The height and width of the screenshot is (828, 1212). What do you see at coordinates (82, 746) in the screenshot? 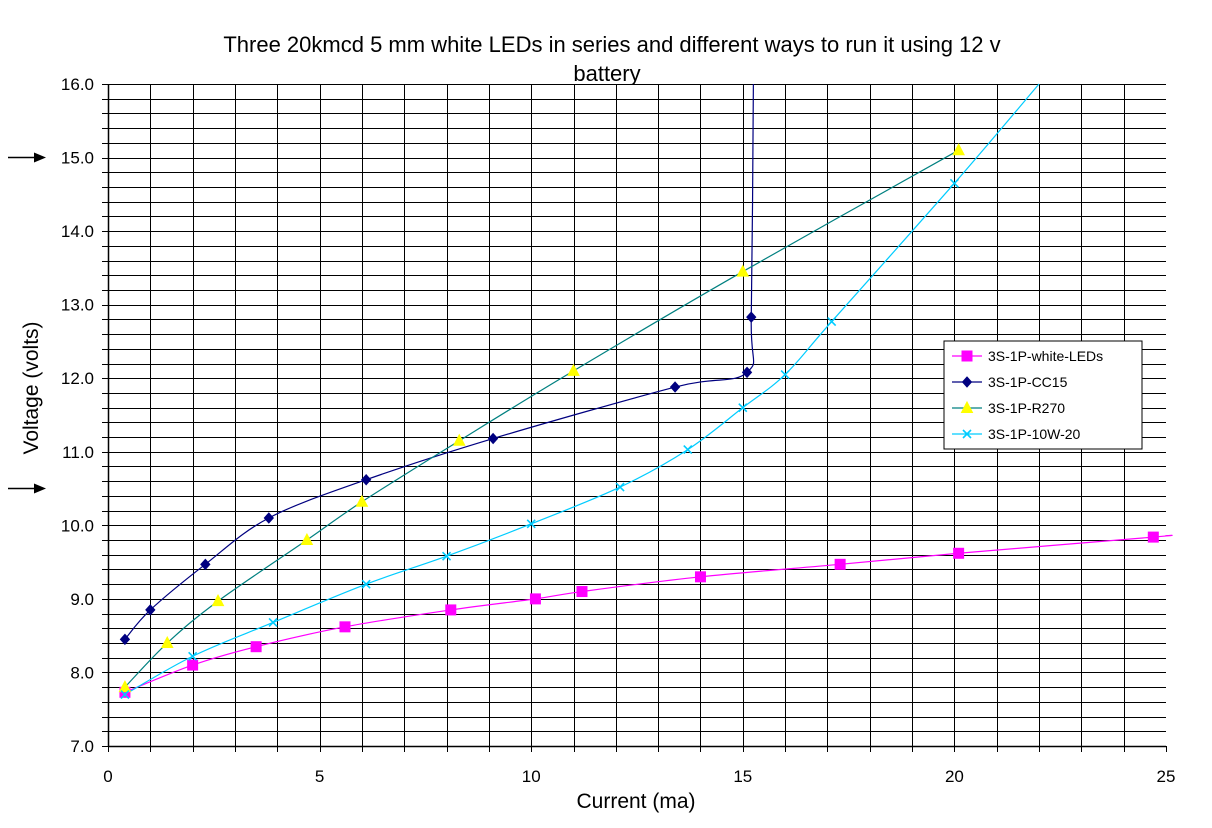
I see `y-tick-label: 7.0` at bounding box center [82, 746].